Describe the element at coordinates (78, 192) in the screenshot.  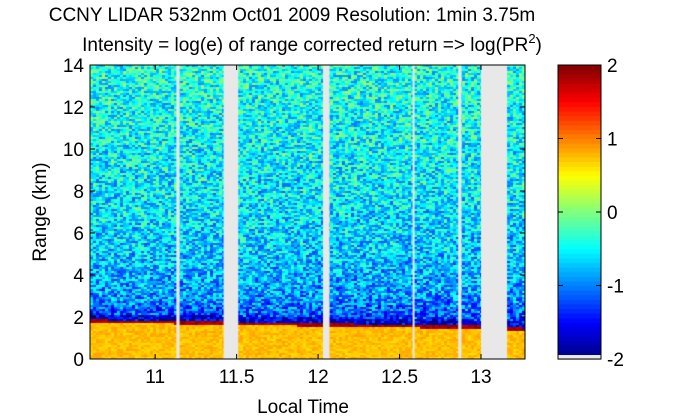
I see `y-tick-label: 8` at that location.